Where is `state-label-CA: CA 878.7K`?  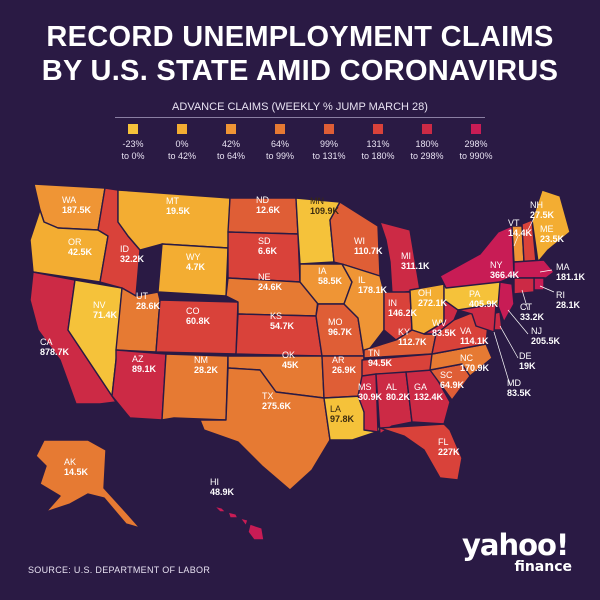
state-label-CA: CA 878.7K is located at coordinates (54, 347).